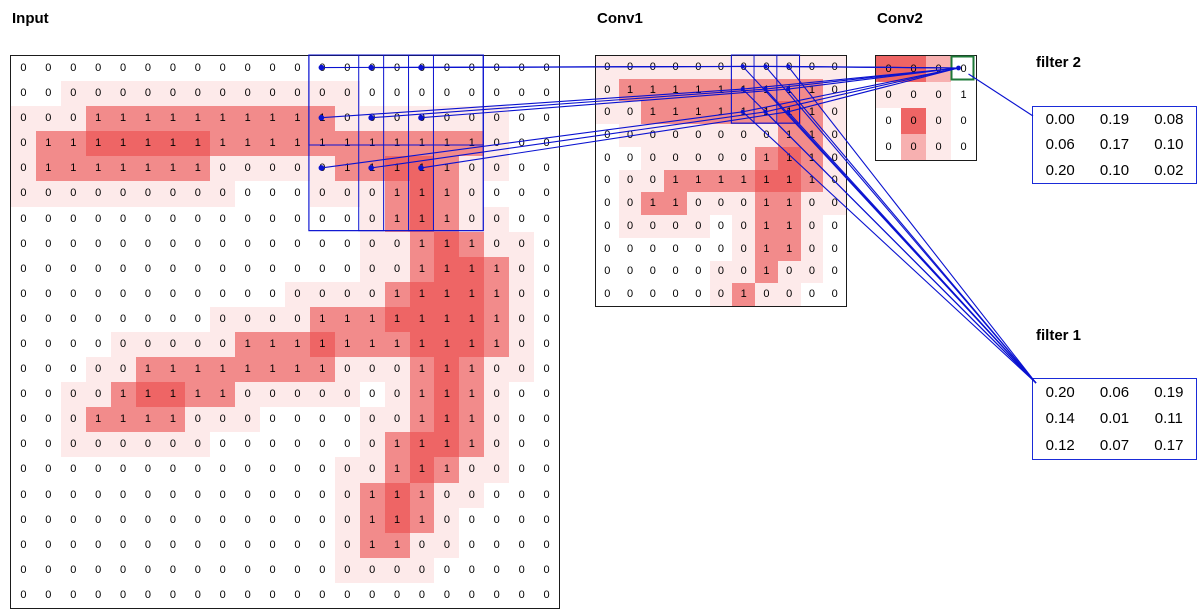  Describe the element at coordinates (888, 95) in the screenshot. I see `conv2-cell: 0` at that location.